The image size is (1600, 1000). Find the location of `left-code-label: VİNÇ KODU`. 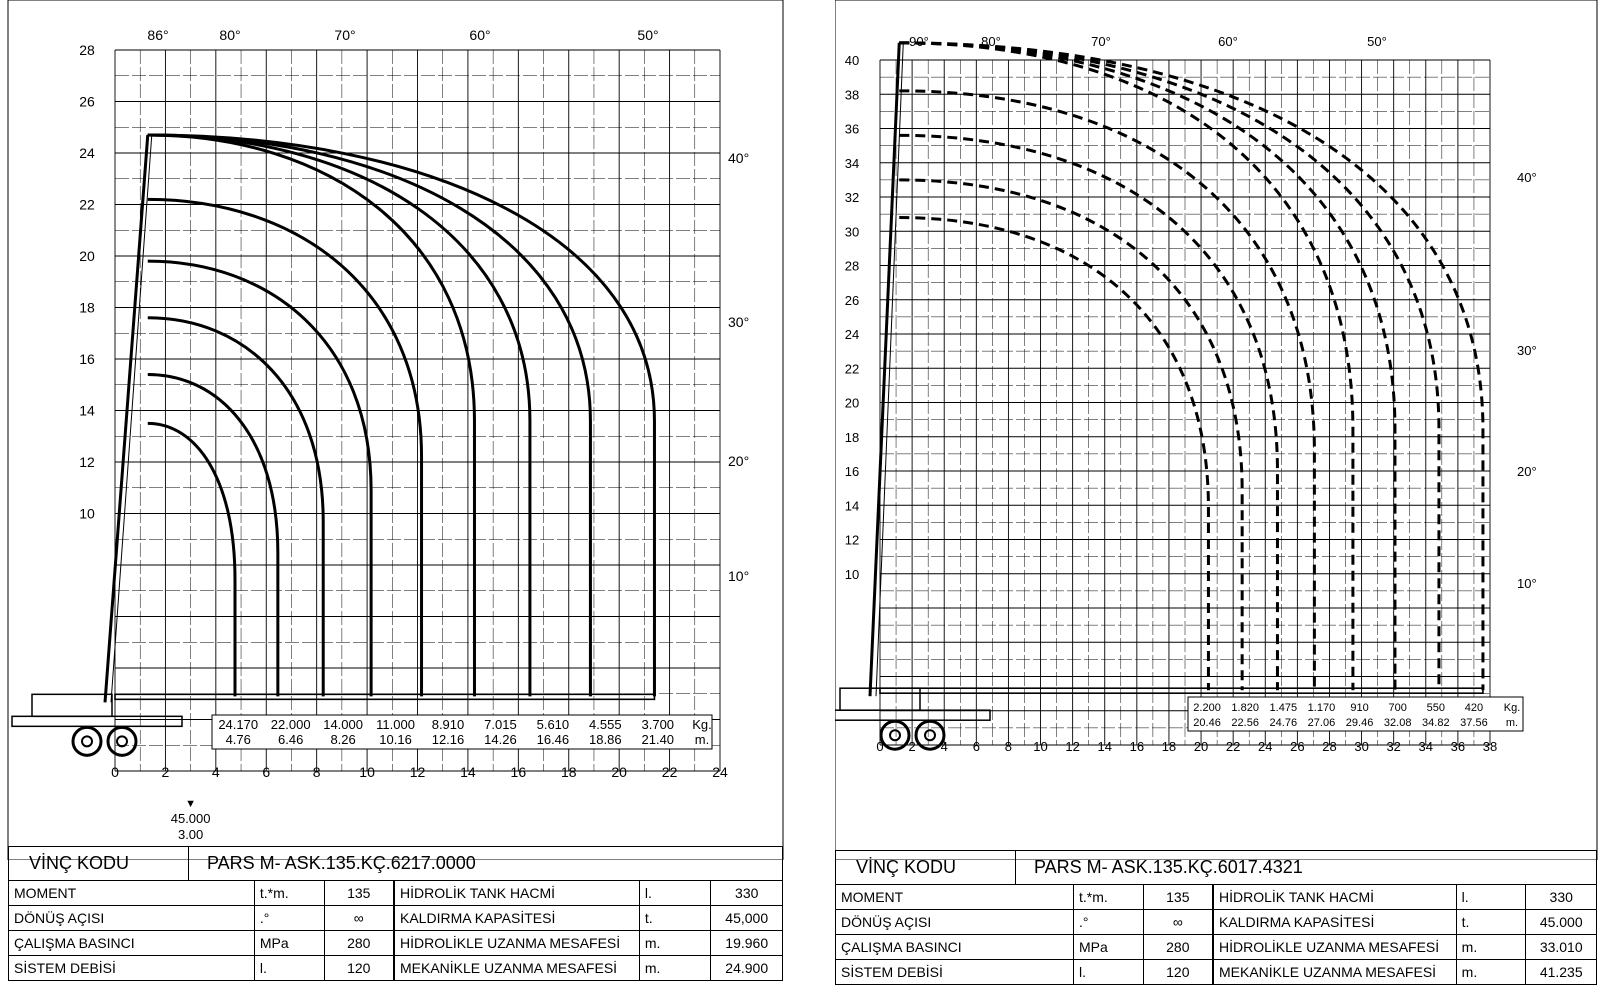

left-code-label: VİNÇ KODU is located at coordinates (99, 863).